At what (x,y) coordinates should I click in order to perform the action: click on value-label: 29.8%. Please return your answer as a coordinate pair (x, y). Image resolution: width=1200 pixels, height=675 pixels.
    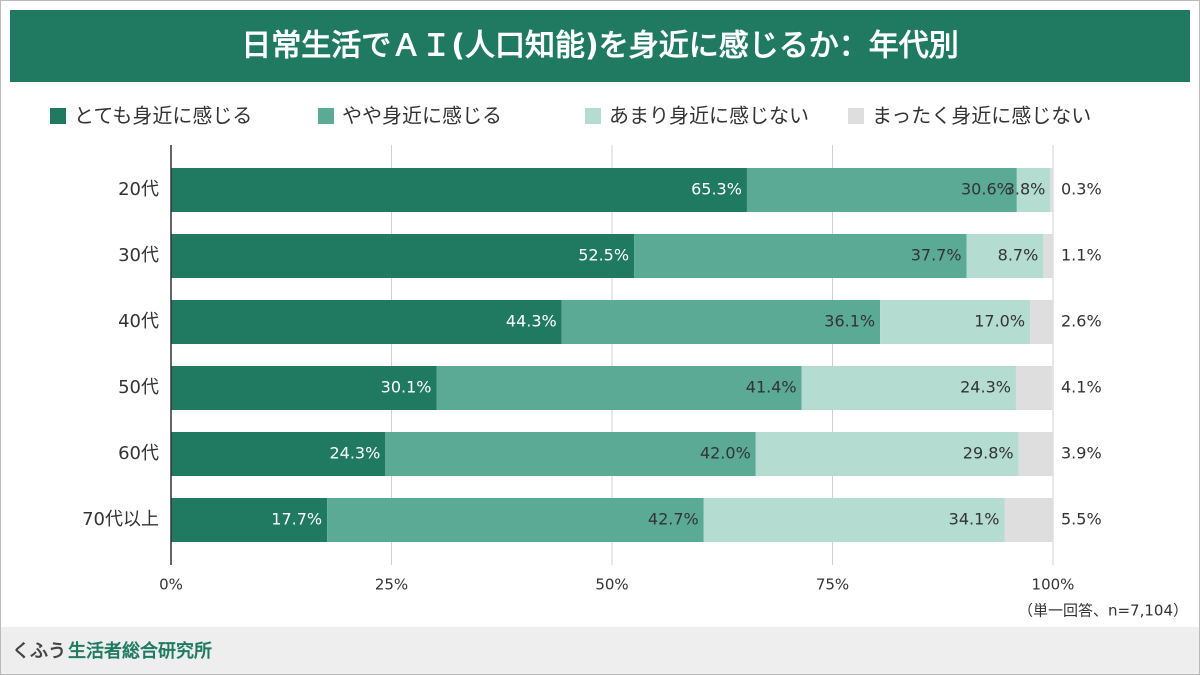
    Looking at the image, I should click on (988, 453).